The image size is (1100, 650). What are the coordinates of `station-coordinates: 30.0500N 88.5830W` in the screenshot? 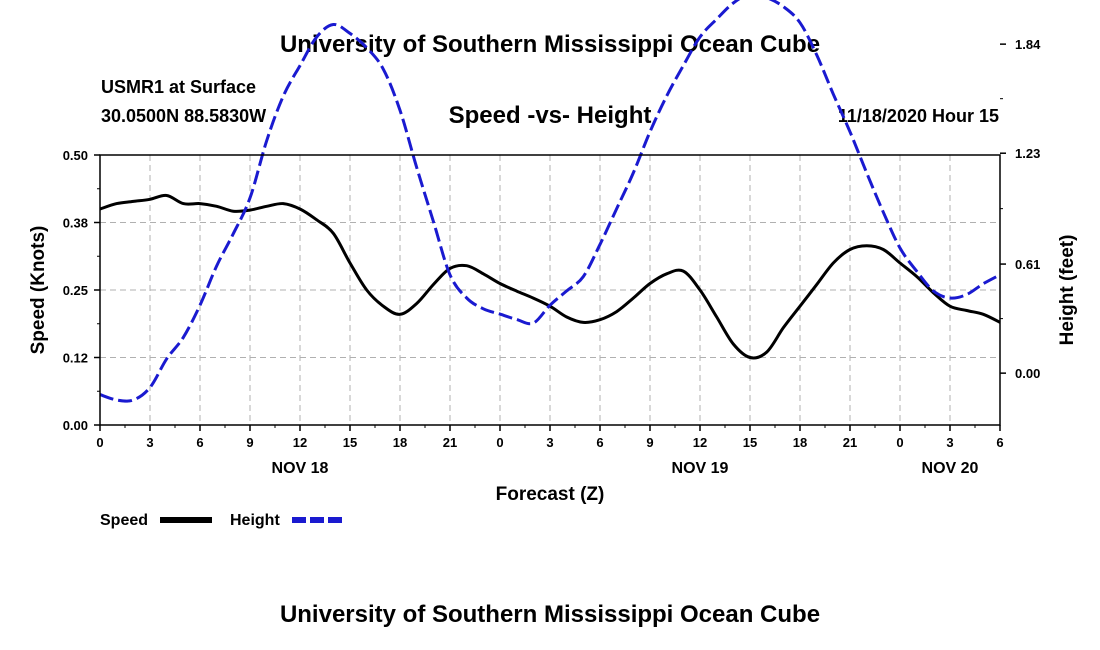 It's located at (184, 116).